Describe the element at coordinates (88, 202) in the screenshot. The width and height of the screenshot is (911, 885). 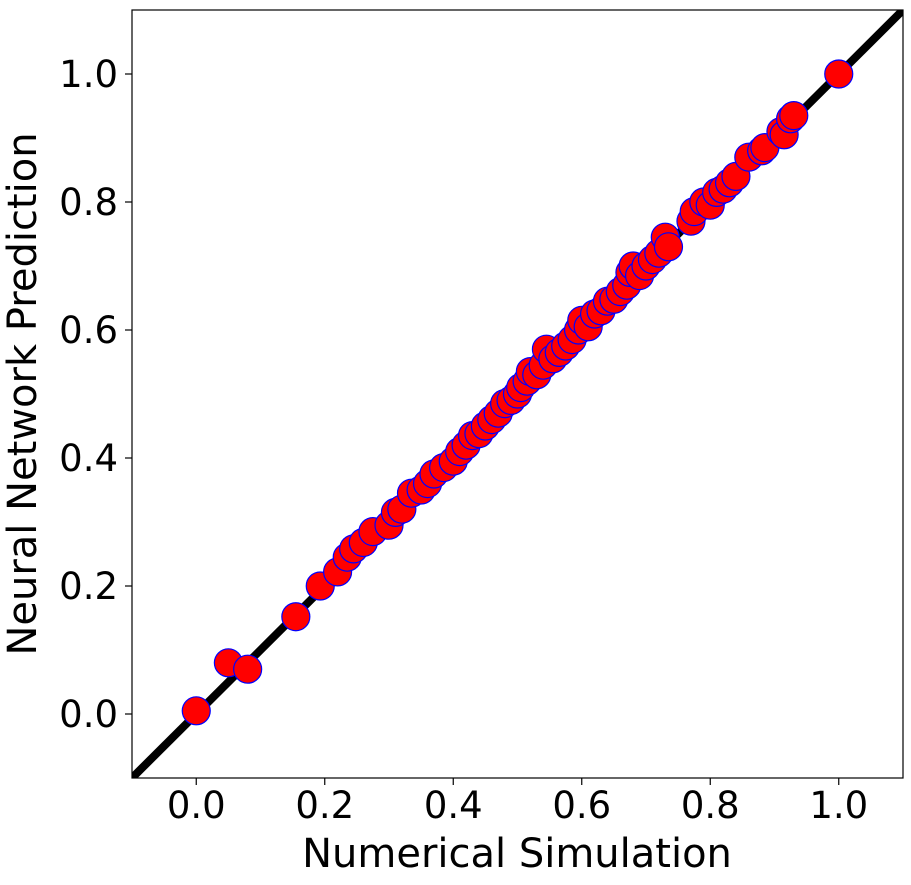
I see `y-tick-label: 0.8` at that location.